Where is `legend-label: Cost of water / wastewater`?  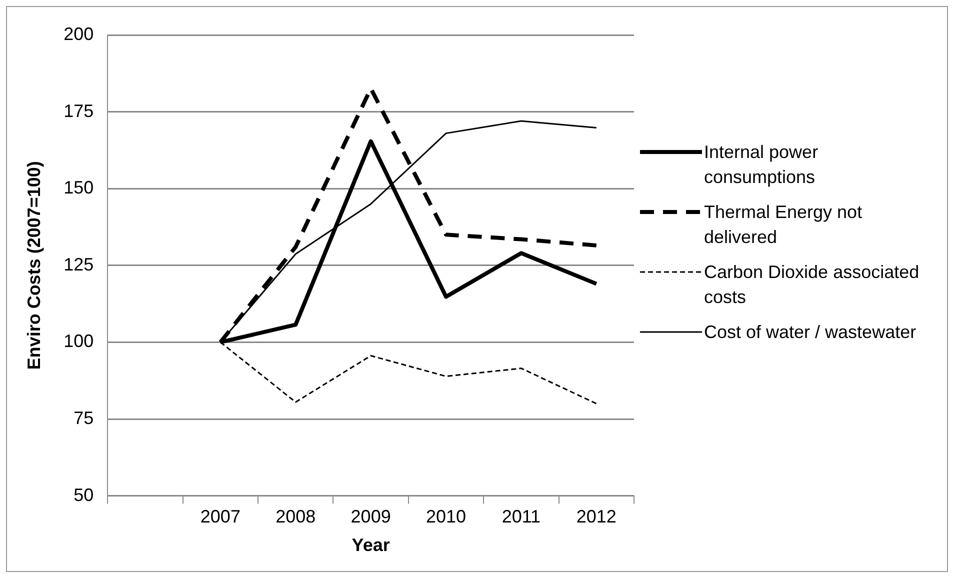 legend-label: Cost of water / wastewater is located at coordinates (811, 332).